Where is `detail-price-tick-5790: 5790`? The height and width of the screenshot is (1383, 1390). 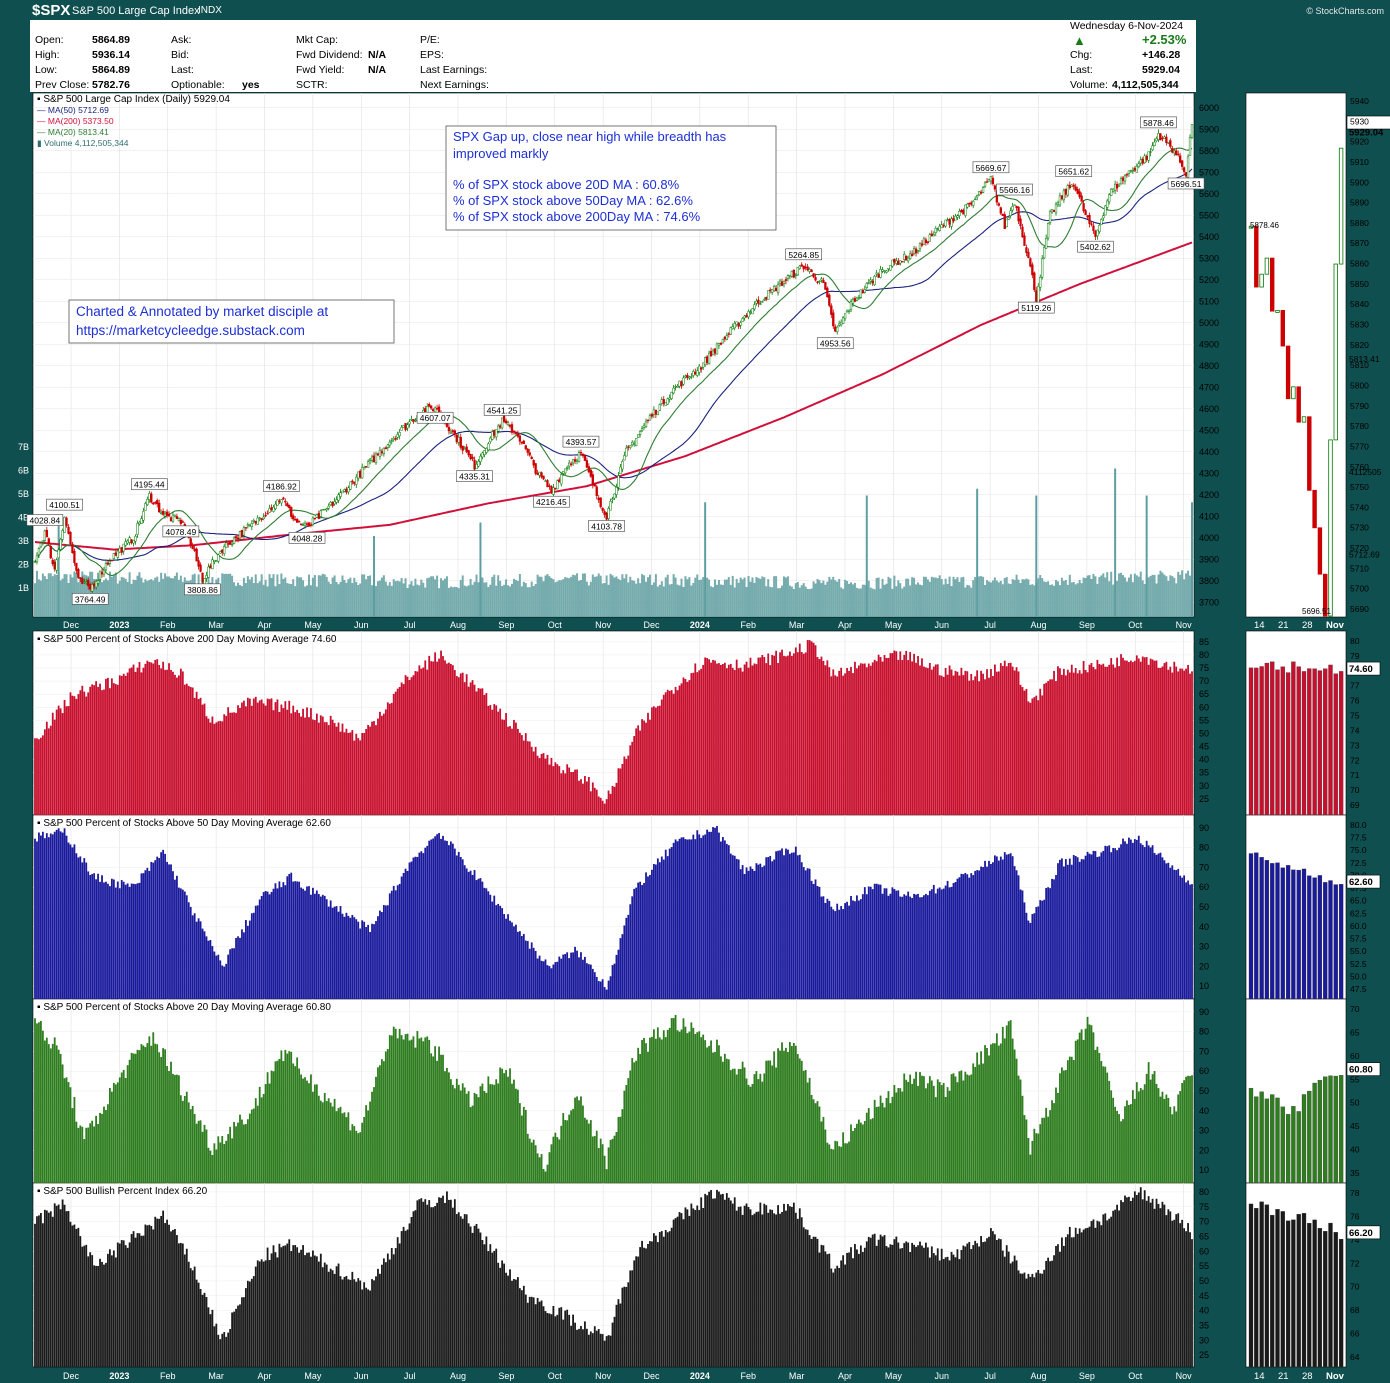
detail-price-tick-5790: 5790 is located at coordinates (1359, 406).